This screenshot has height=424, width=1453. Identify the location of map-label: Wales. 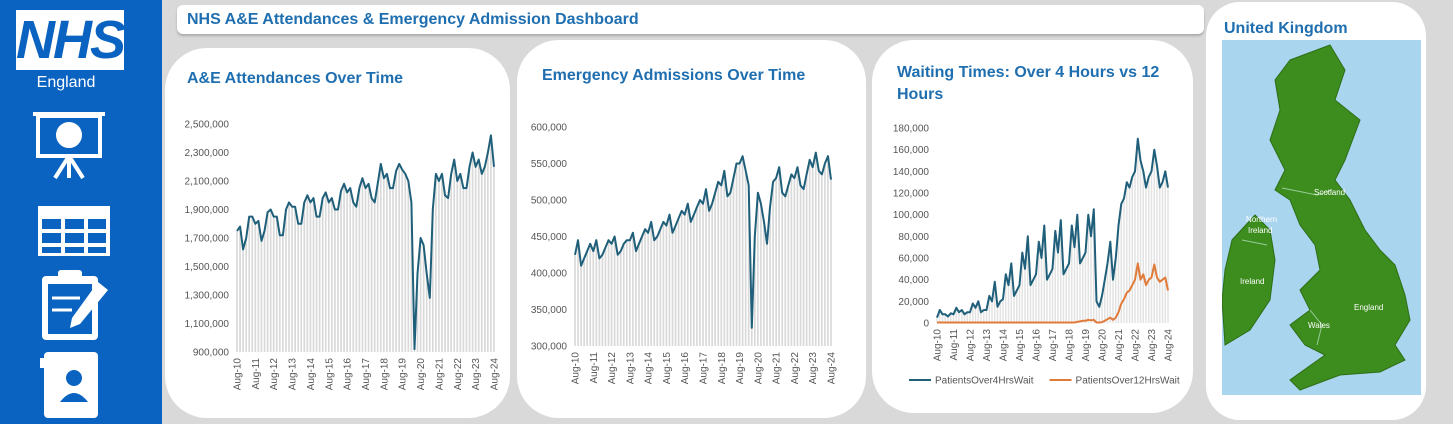
(1319, 325).